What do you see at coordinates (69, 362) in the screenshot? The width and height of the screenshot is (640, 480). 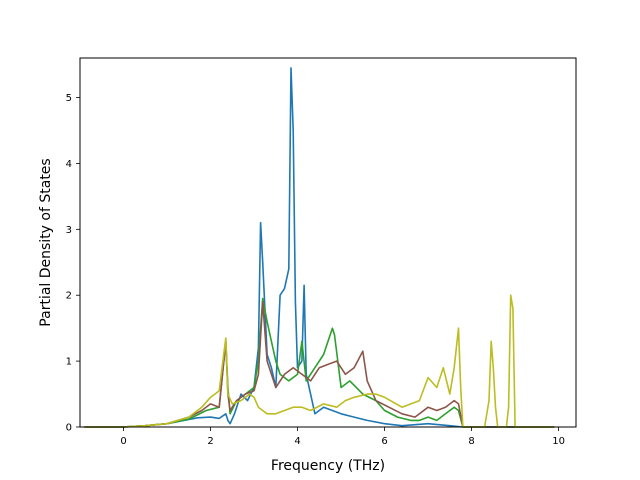 I see `y-tick-label: 1` at bounding box center [69, 362].